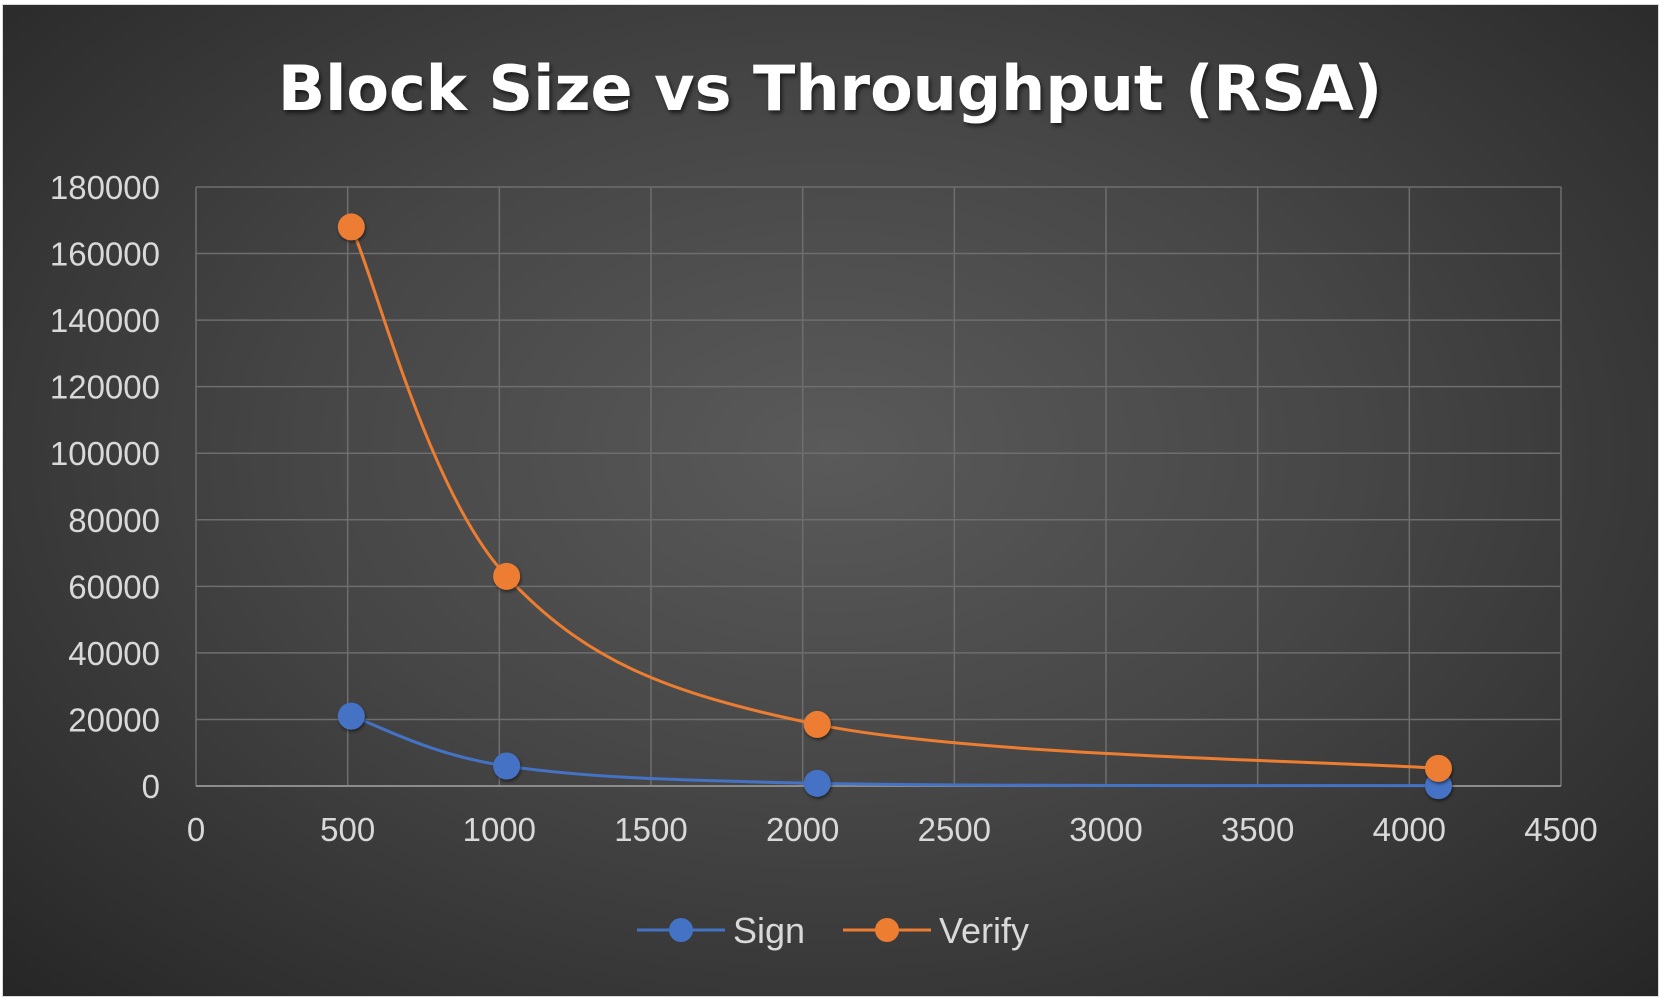  What do you see at coordinates (1105, 829) in the screenshot?
I see `x-tick-label: 3000` at bounding box center [1105, 829].